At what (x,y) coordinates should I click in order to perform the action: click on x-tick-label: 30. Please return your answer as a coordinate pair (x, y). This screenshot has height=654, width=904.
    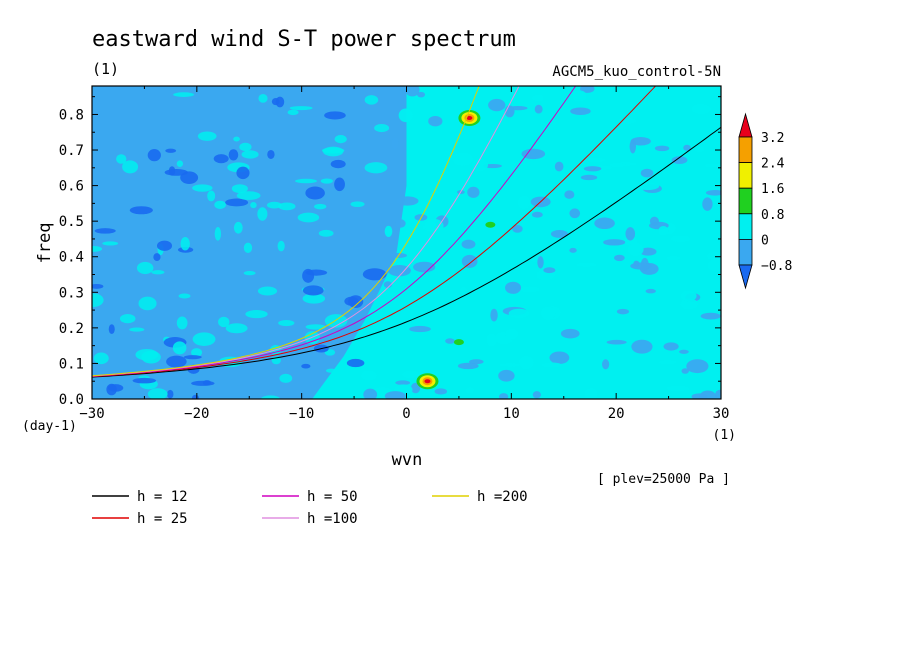
    Looking at the image, I should click on (721, 414).